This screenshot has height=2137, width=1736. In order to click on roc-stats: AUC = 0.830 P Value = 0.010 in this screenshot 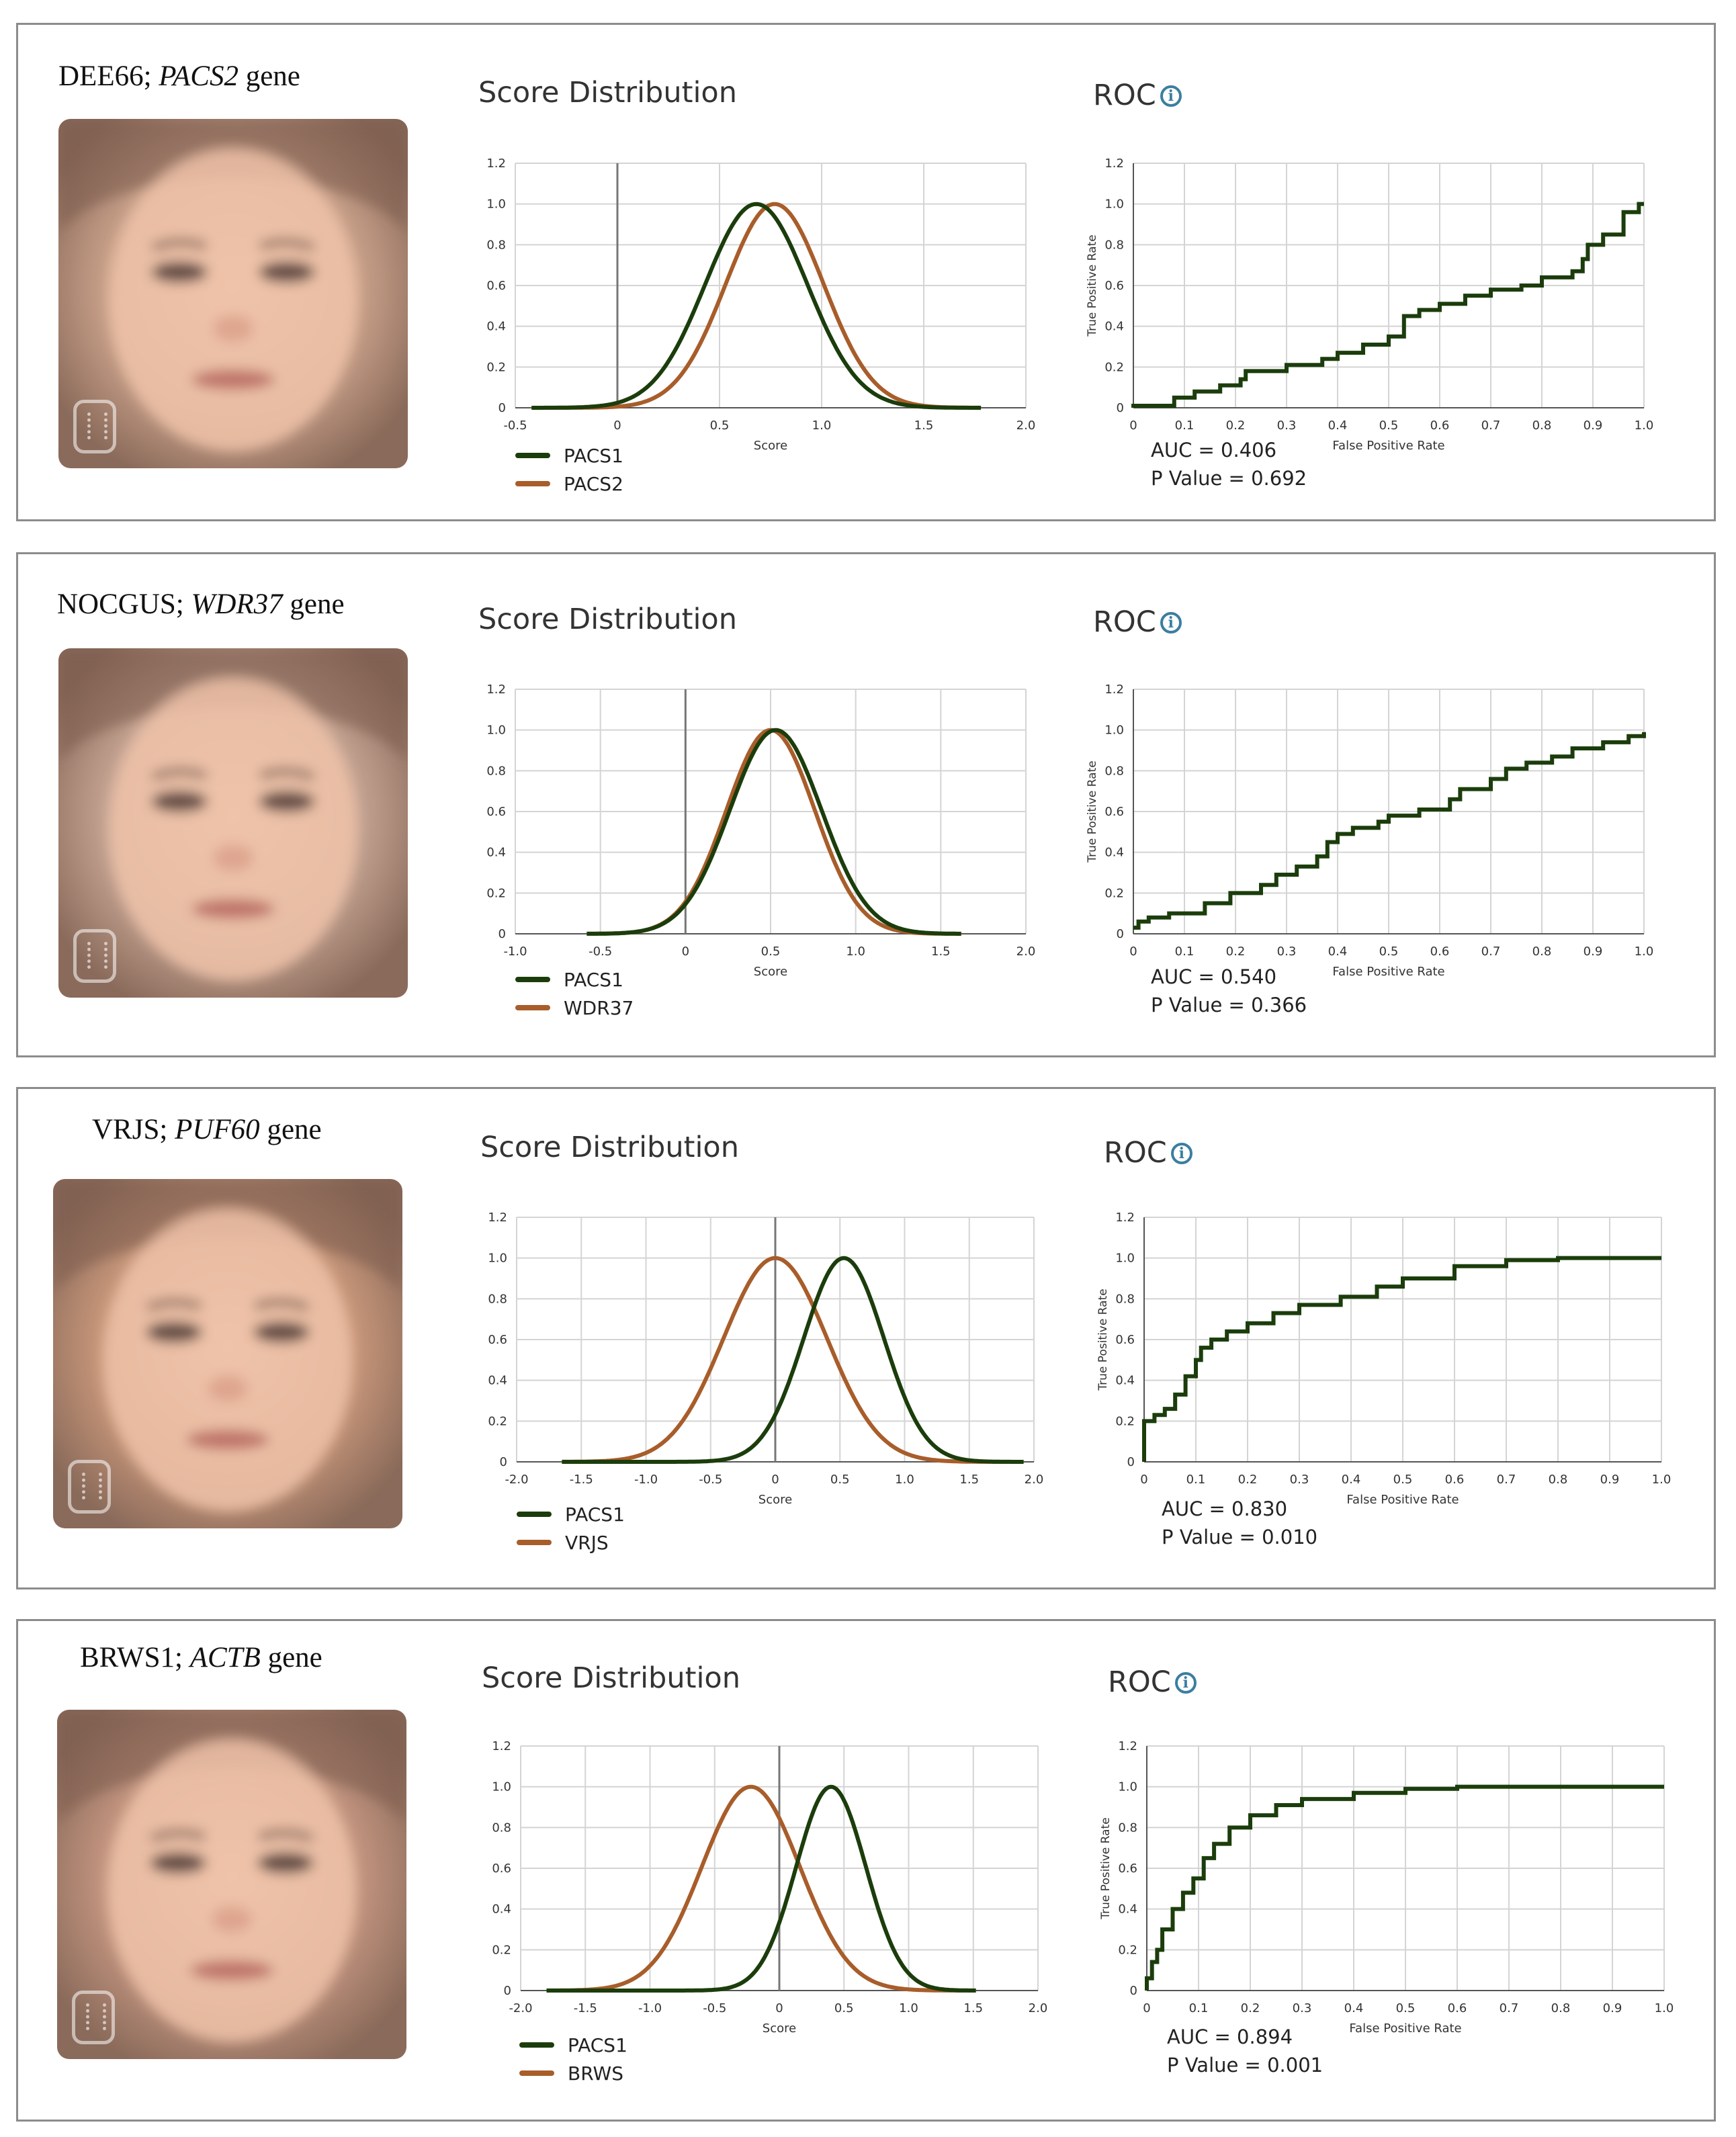, I will do `click(1239, 1523)`.